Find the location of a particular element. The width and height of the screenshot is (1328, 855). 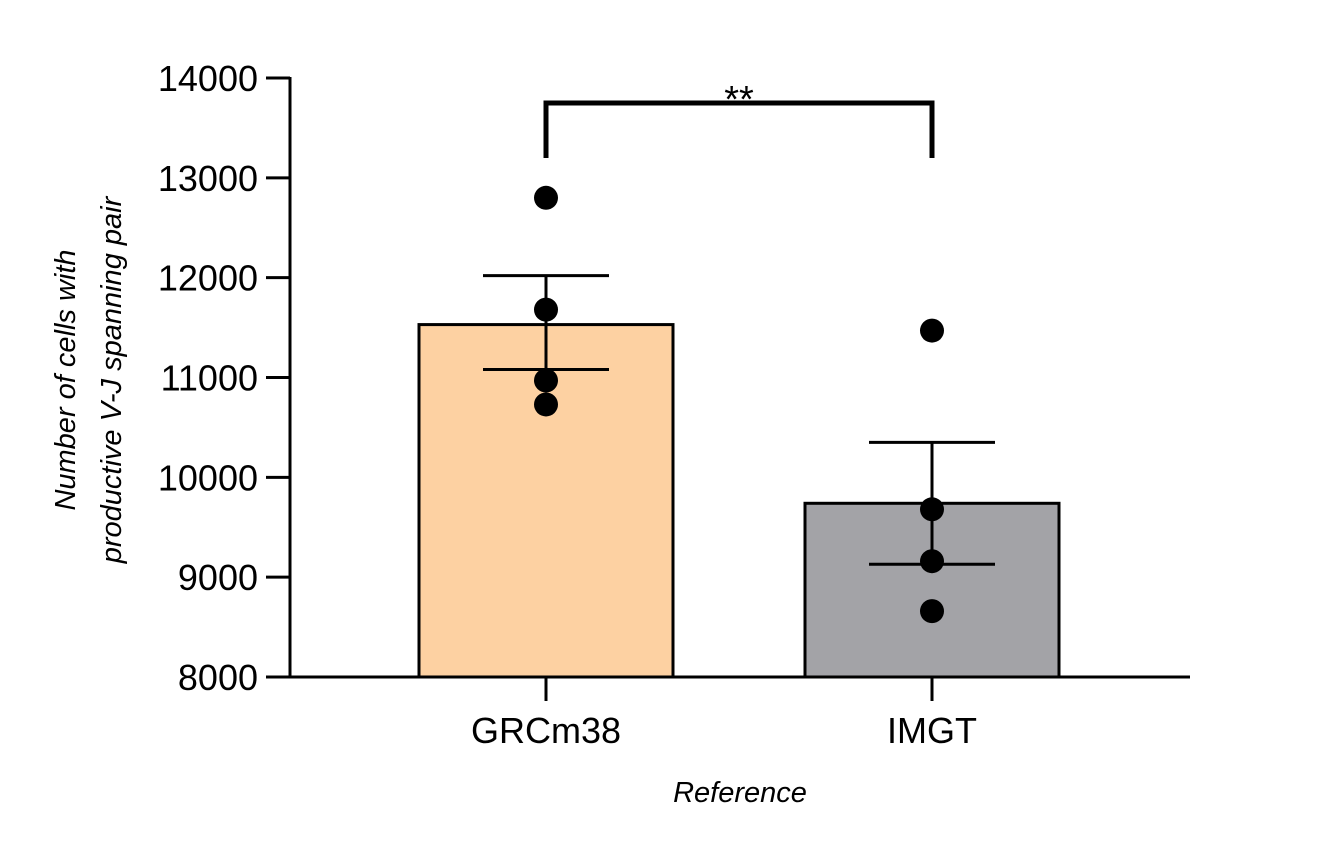

y-tick-label-10000: 10000 is located at coordinates (208, 477).